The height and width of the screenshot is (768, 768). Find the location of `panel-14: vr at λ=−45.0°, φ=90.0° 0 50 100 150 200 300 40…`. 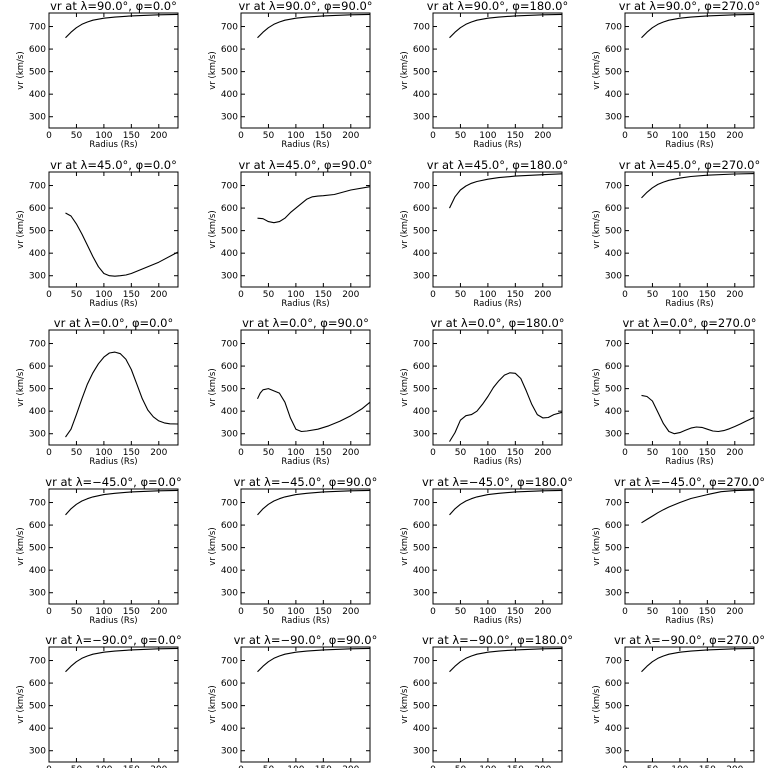

panel-14: vr at λ=−45.0°, φ=90.0° 0 50 100 150 200 300 40… is located at coordinates (292, 550).